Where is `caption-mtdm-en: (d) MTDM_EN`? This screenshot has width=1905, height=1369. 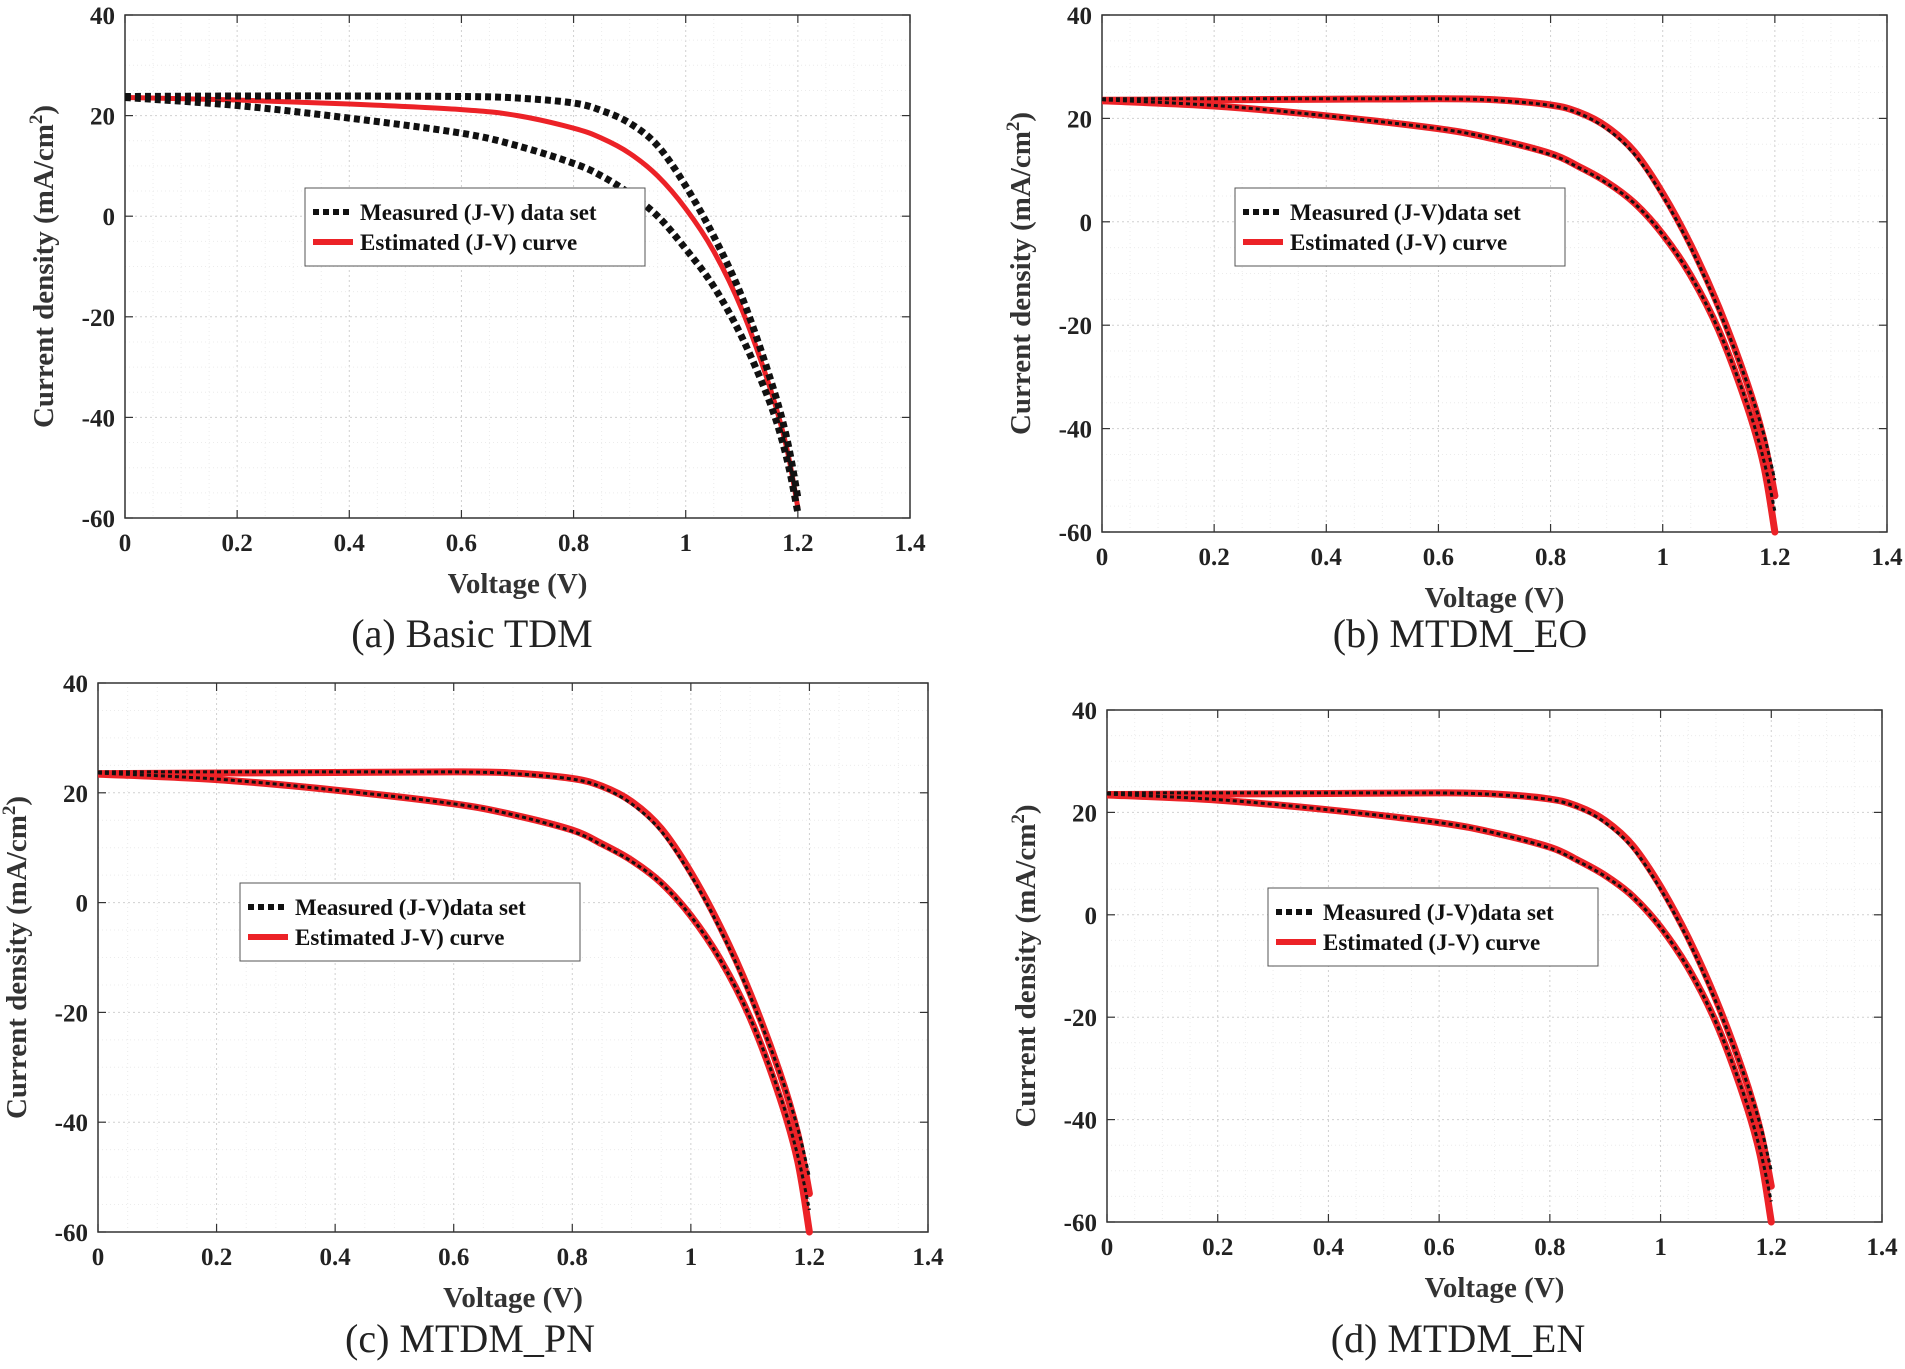 caption-mtdm-en: (d) MTDM_EN is located at coordinates (1458, 1338).